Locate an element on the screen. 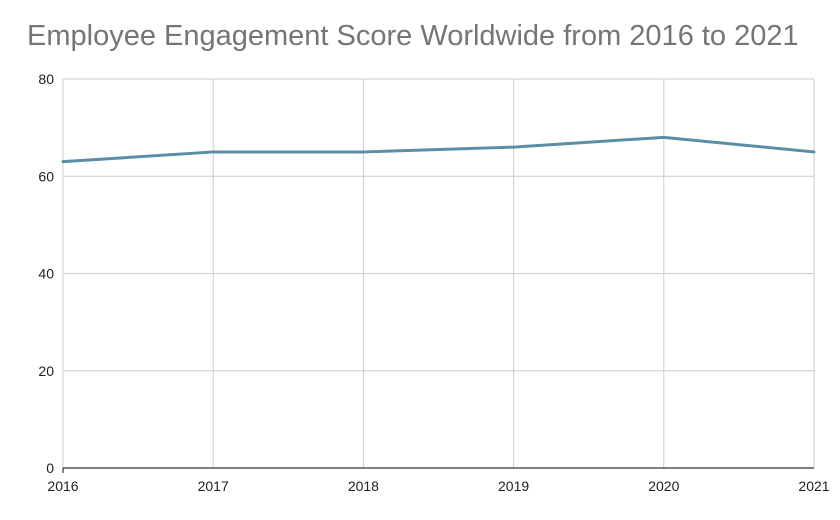 The image size is (840, 520). x-tick-label-2021: 2021 is located at coordinates (813, 486).